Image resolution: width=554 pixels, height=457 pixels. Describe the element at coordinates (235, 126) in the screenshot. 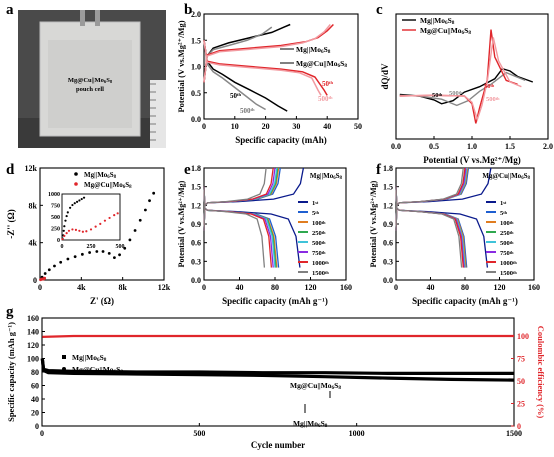

I see `x-tick-b-label: 10` at that location.